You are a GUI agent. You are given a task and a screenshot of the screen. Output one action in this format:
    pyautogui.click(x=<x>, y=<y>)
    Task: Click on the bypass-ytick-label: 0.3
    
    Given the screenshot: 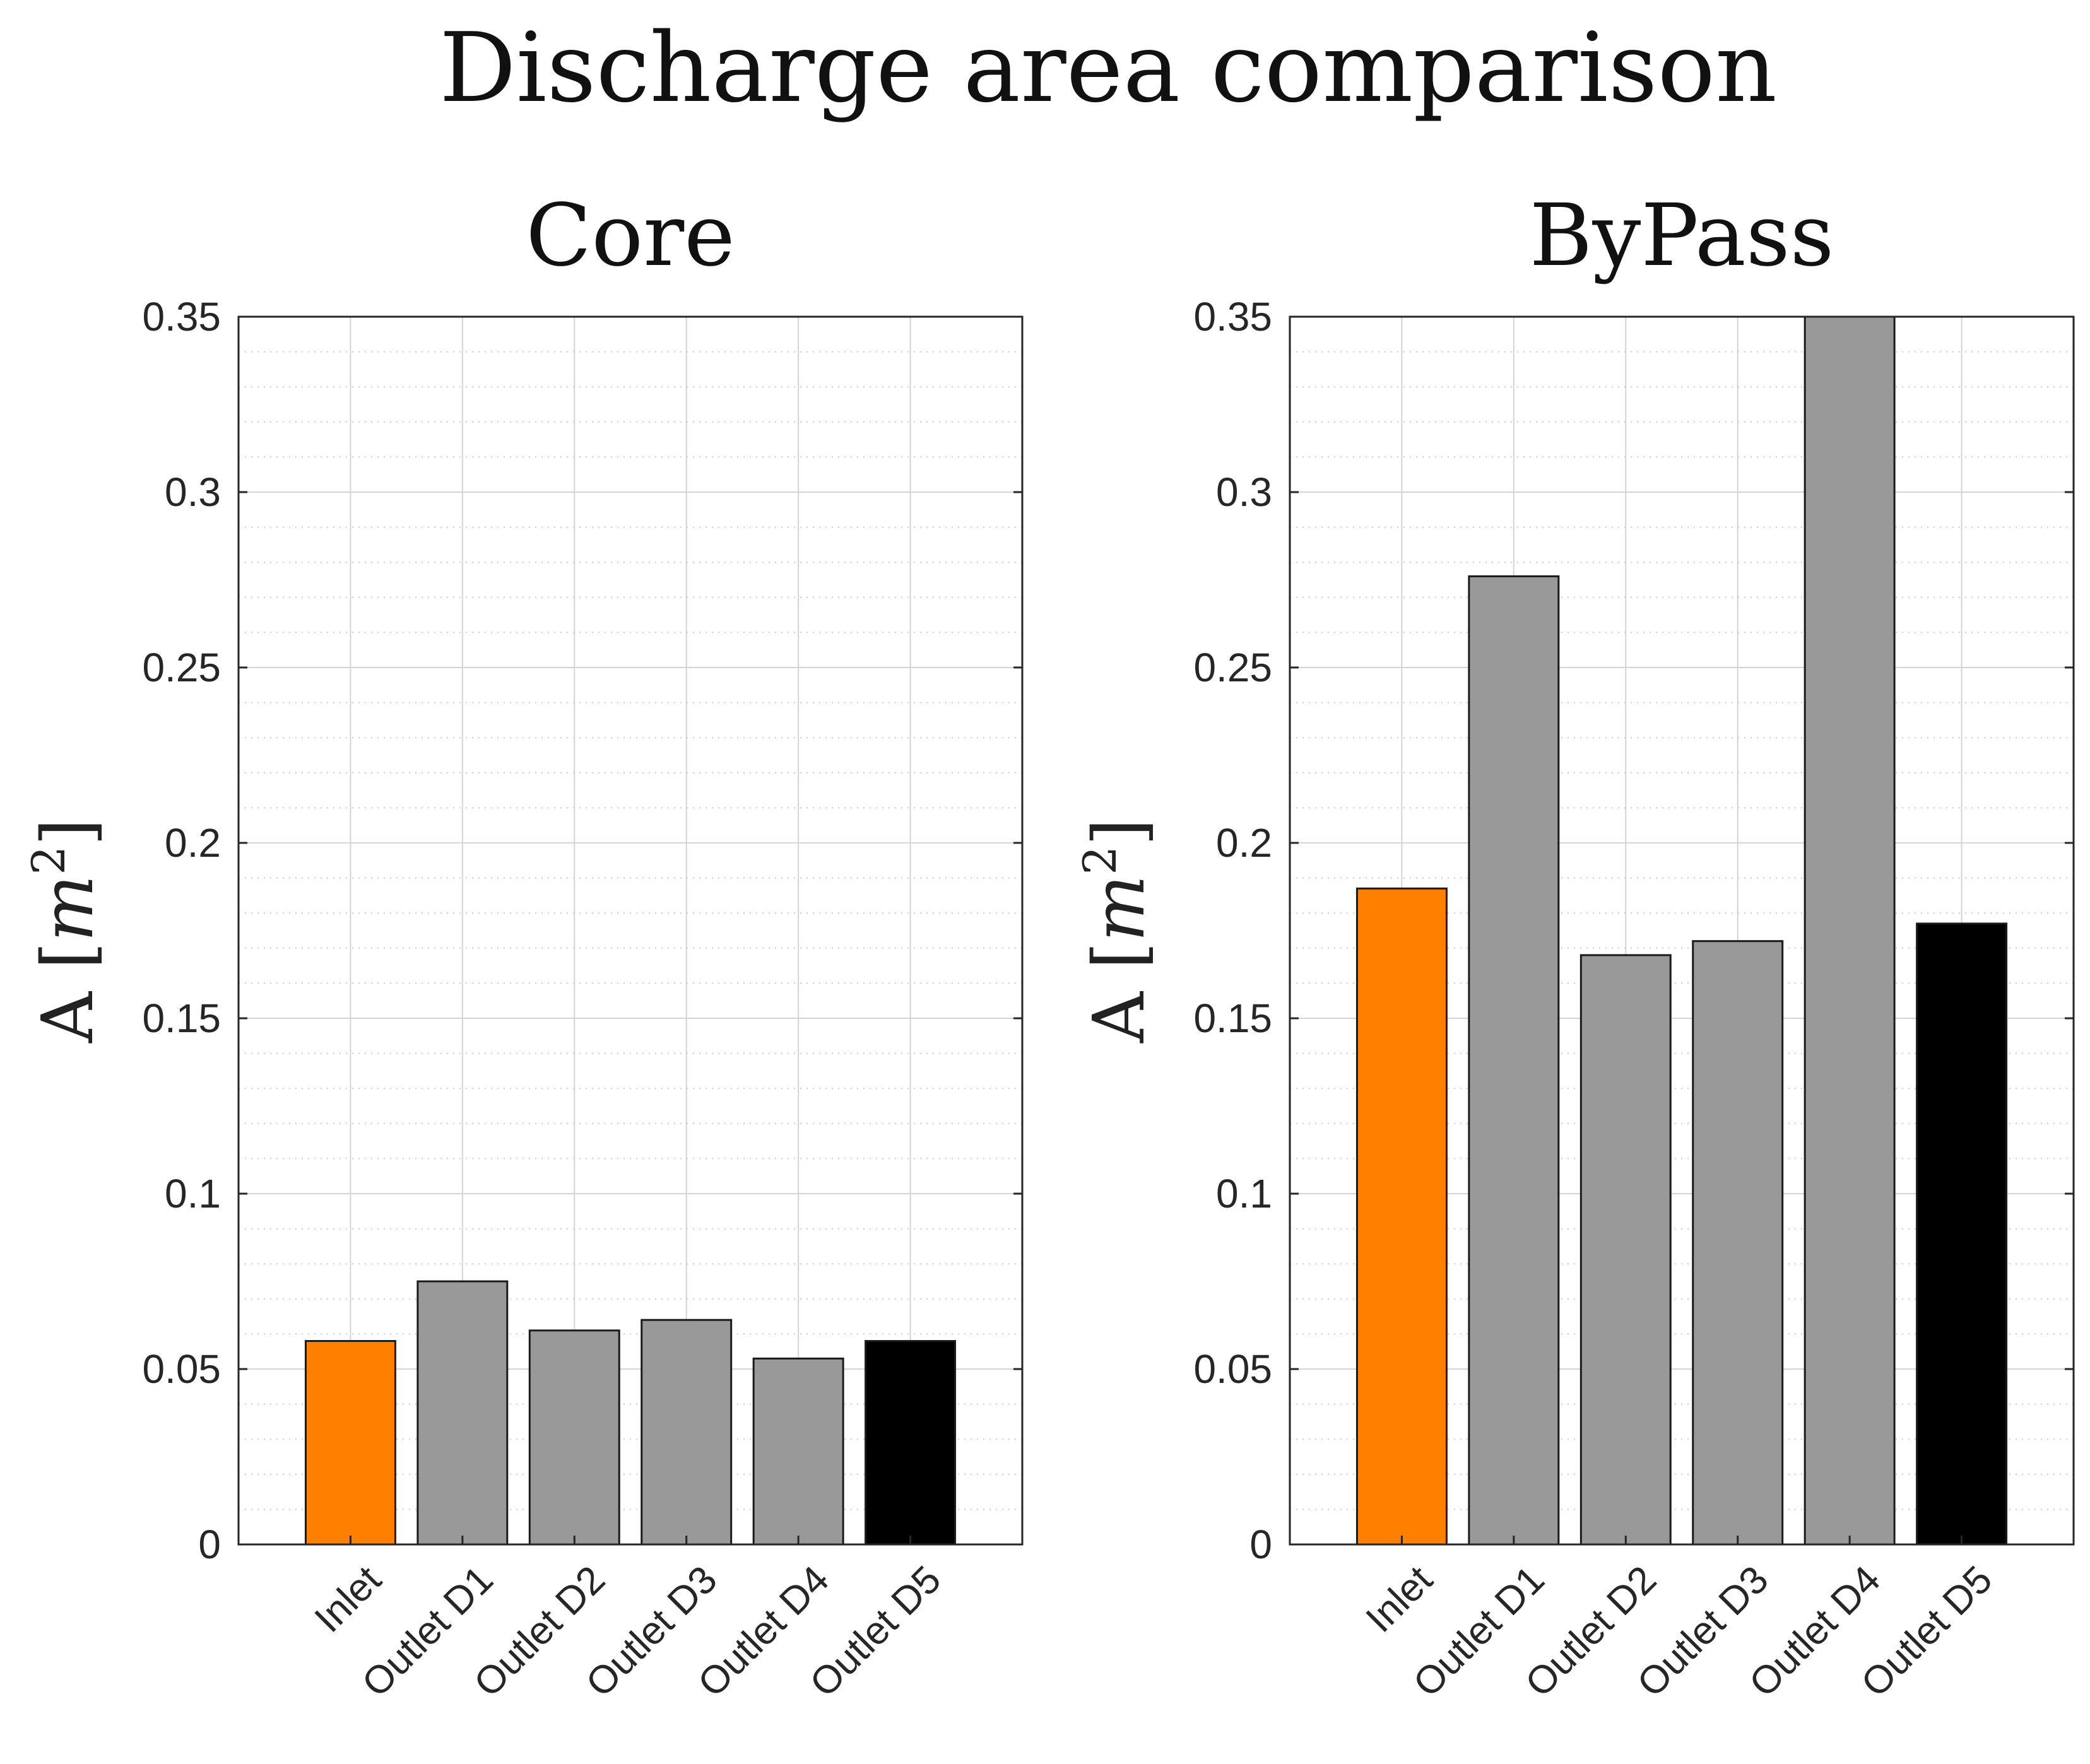 What is the action you would take?
    pyautogui.click(x=1244, y=492)
    